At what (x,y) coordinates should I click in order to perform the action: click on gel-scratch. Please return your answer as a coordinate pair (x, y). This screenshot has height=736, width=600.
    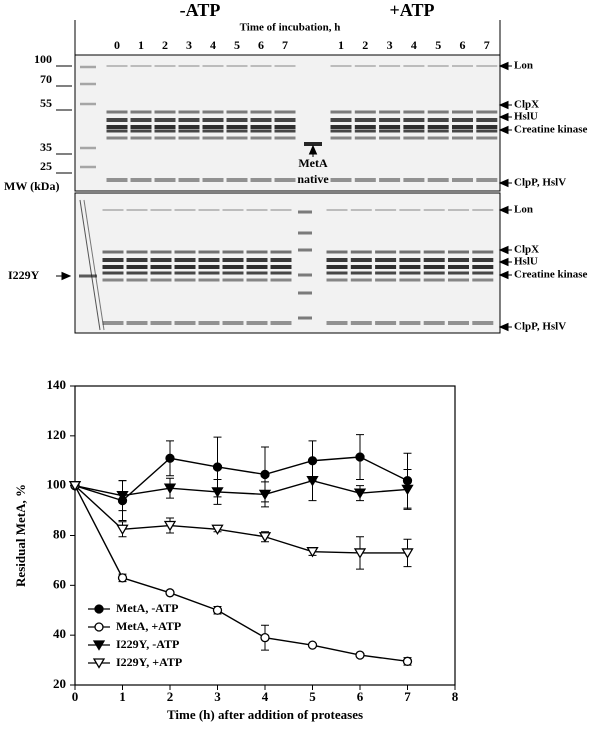
    Looking at the image, I should click on (94, 265).